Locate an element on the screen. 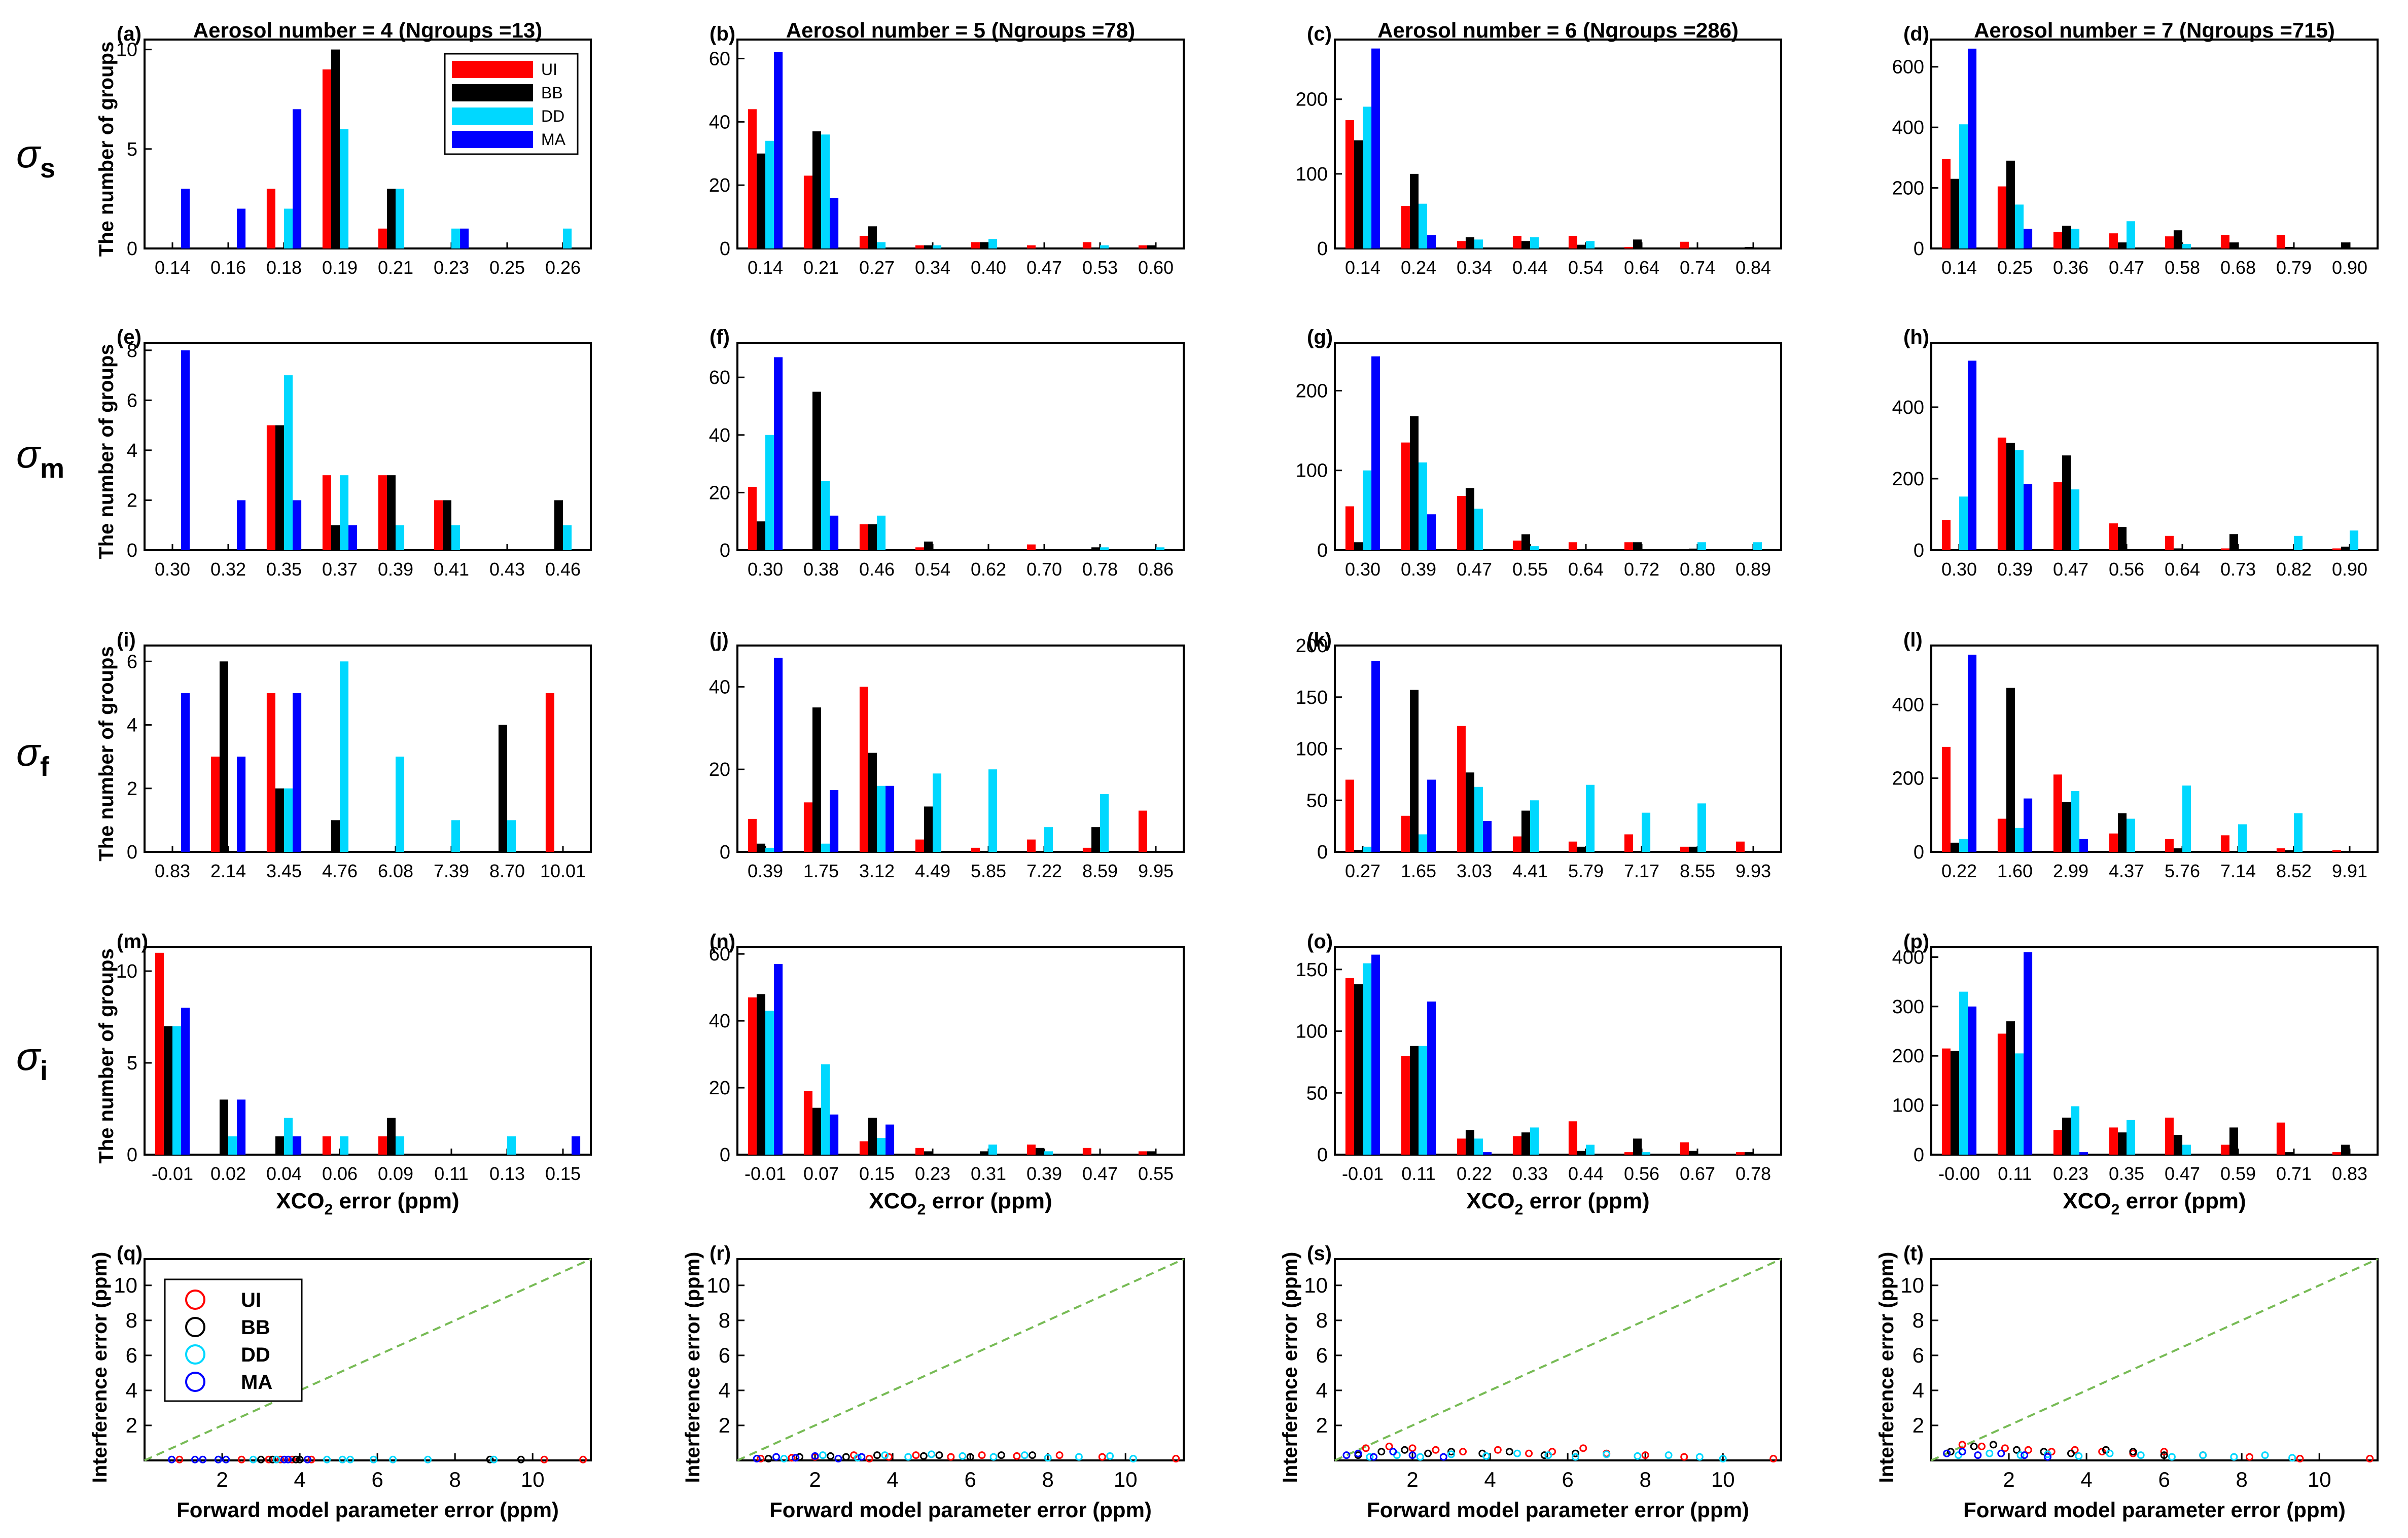 The image size is (2408, 1538). x-tick-label: 0.47 is located at coordinates (2182, 1174).